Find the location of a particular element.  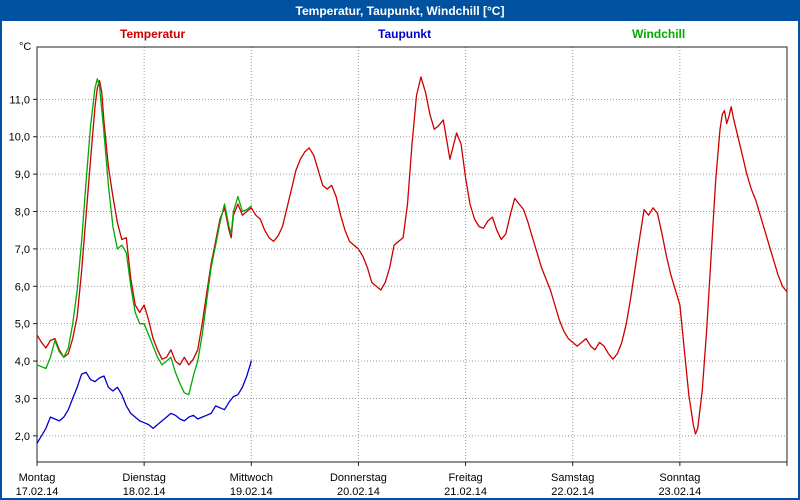

x-axis-date-label: 19.02.14 is located at coordinates (251, 492).